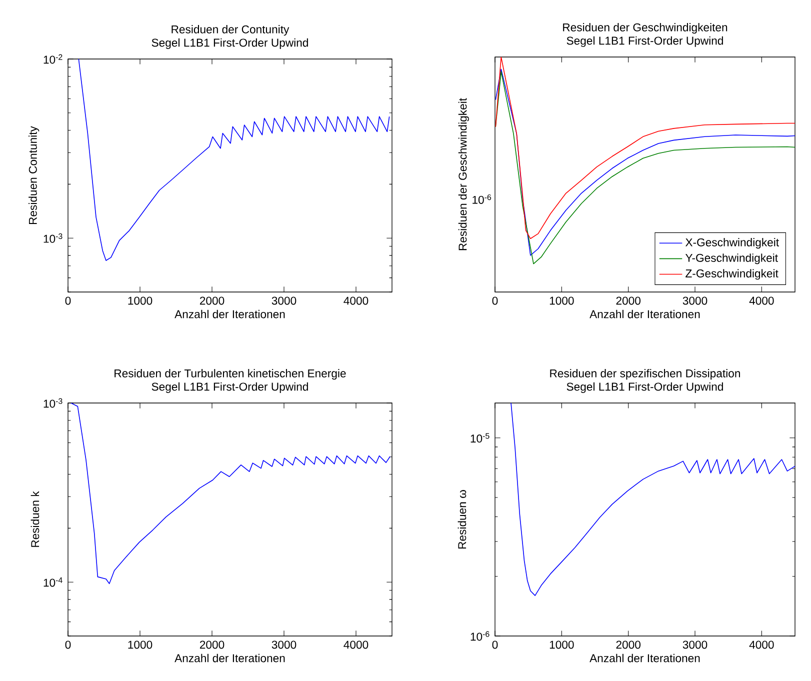 The width and height of the screenshot is (811, 681). I want to click on chart-title: Residuen der Geschwindigkeiten, so click(645, 28).